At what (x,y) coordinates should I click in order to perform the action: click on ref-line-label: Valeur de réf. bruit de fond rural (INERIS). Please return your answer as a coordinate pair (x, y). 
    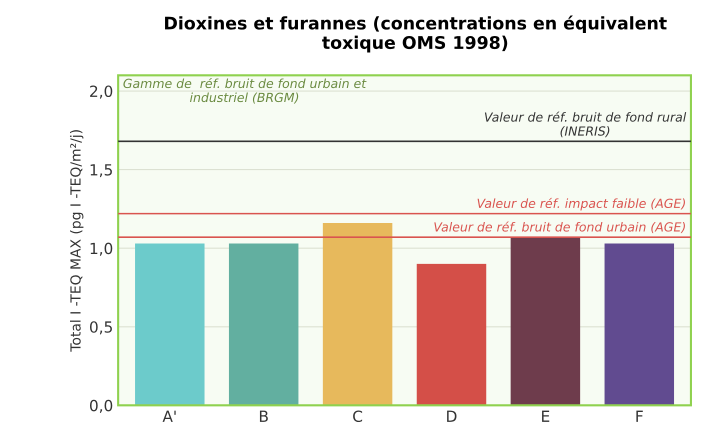
    Looking at the image, I should click on (585, 125).